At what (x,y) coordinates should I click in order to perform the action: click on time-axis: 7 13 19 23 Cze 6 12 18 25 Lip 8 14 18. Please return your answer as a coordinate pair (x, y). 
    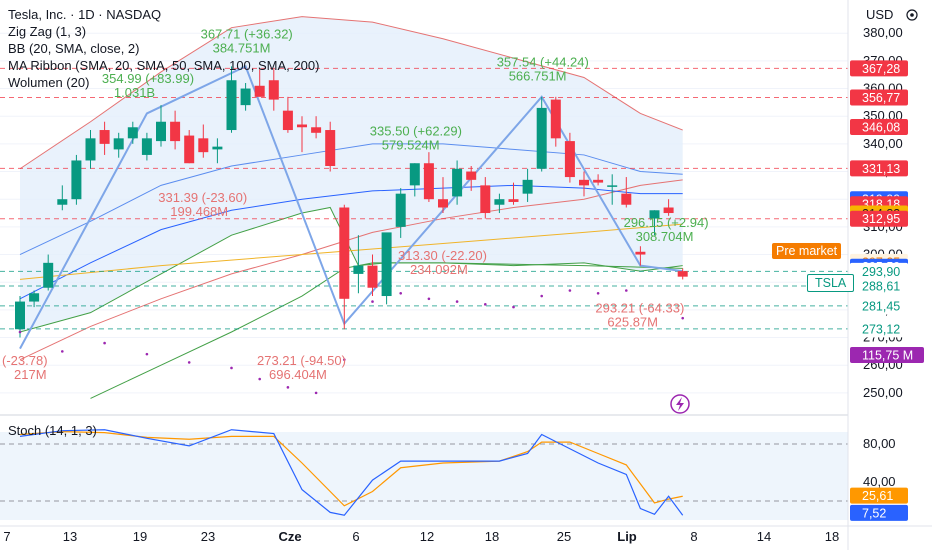
    Looking at the image, I should click on (466, 534).